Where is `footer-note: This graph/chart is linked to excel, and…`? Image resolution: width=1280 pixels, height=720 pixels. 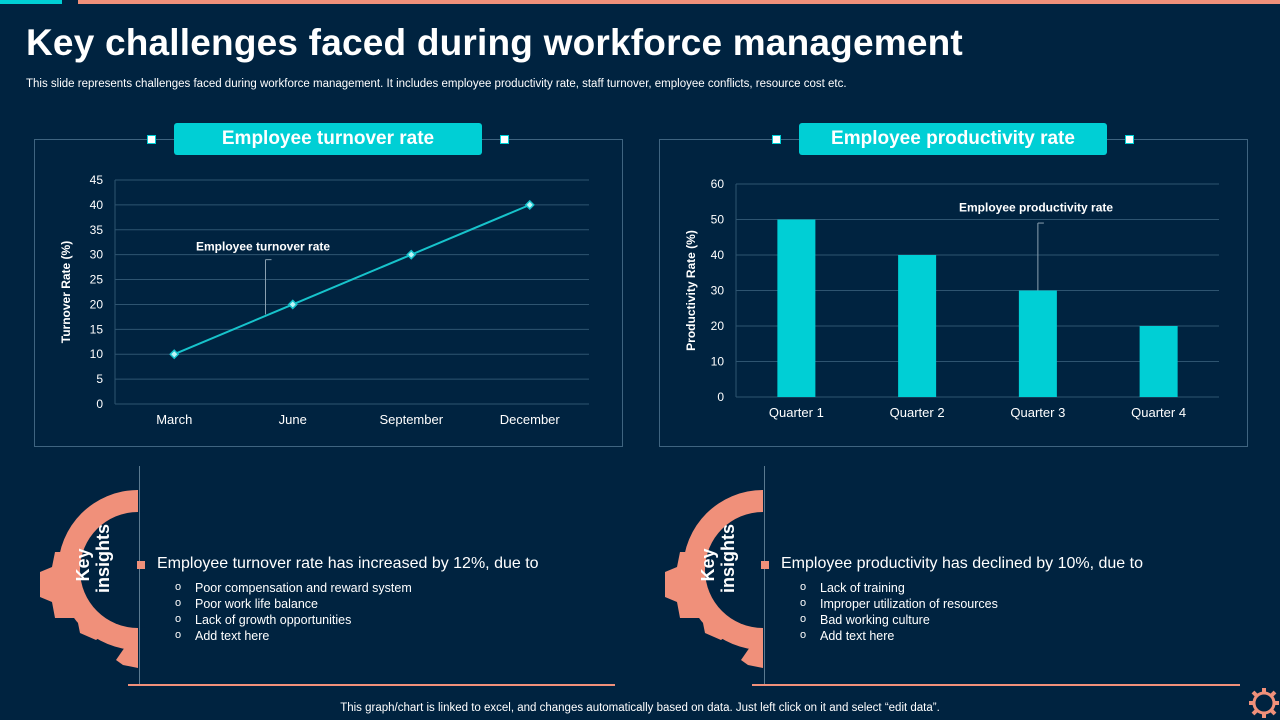
footer-note: This graph/chart is linked to excel, and… is located at coordinates (640, 708).